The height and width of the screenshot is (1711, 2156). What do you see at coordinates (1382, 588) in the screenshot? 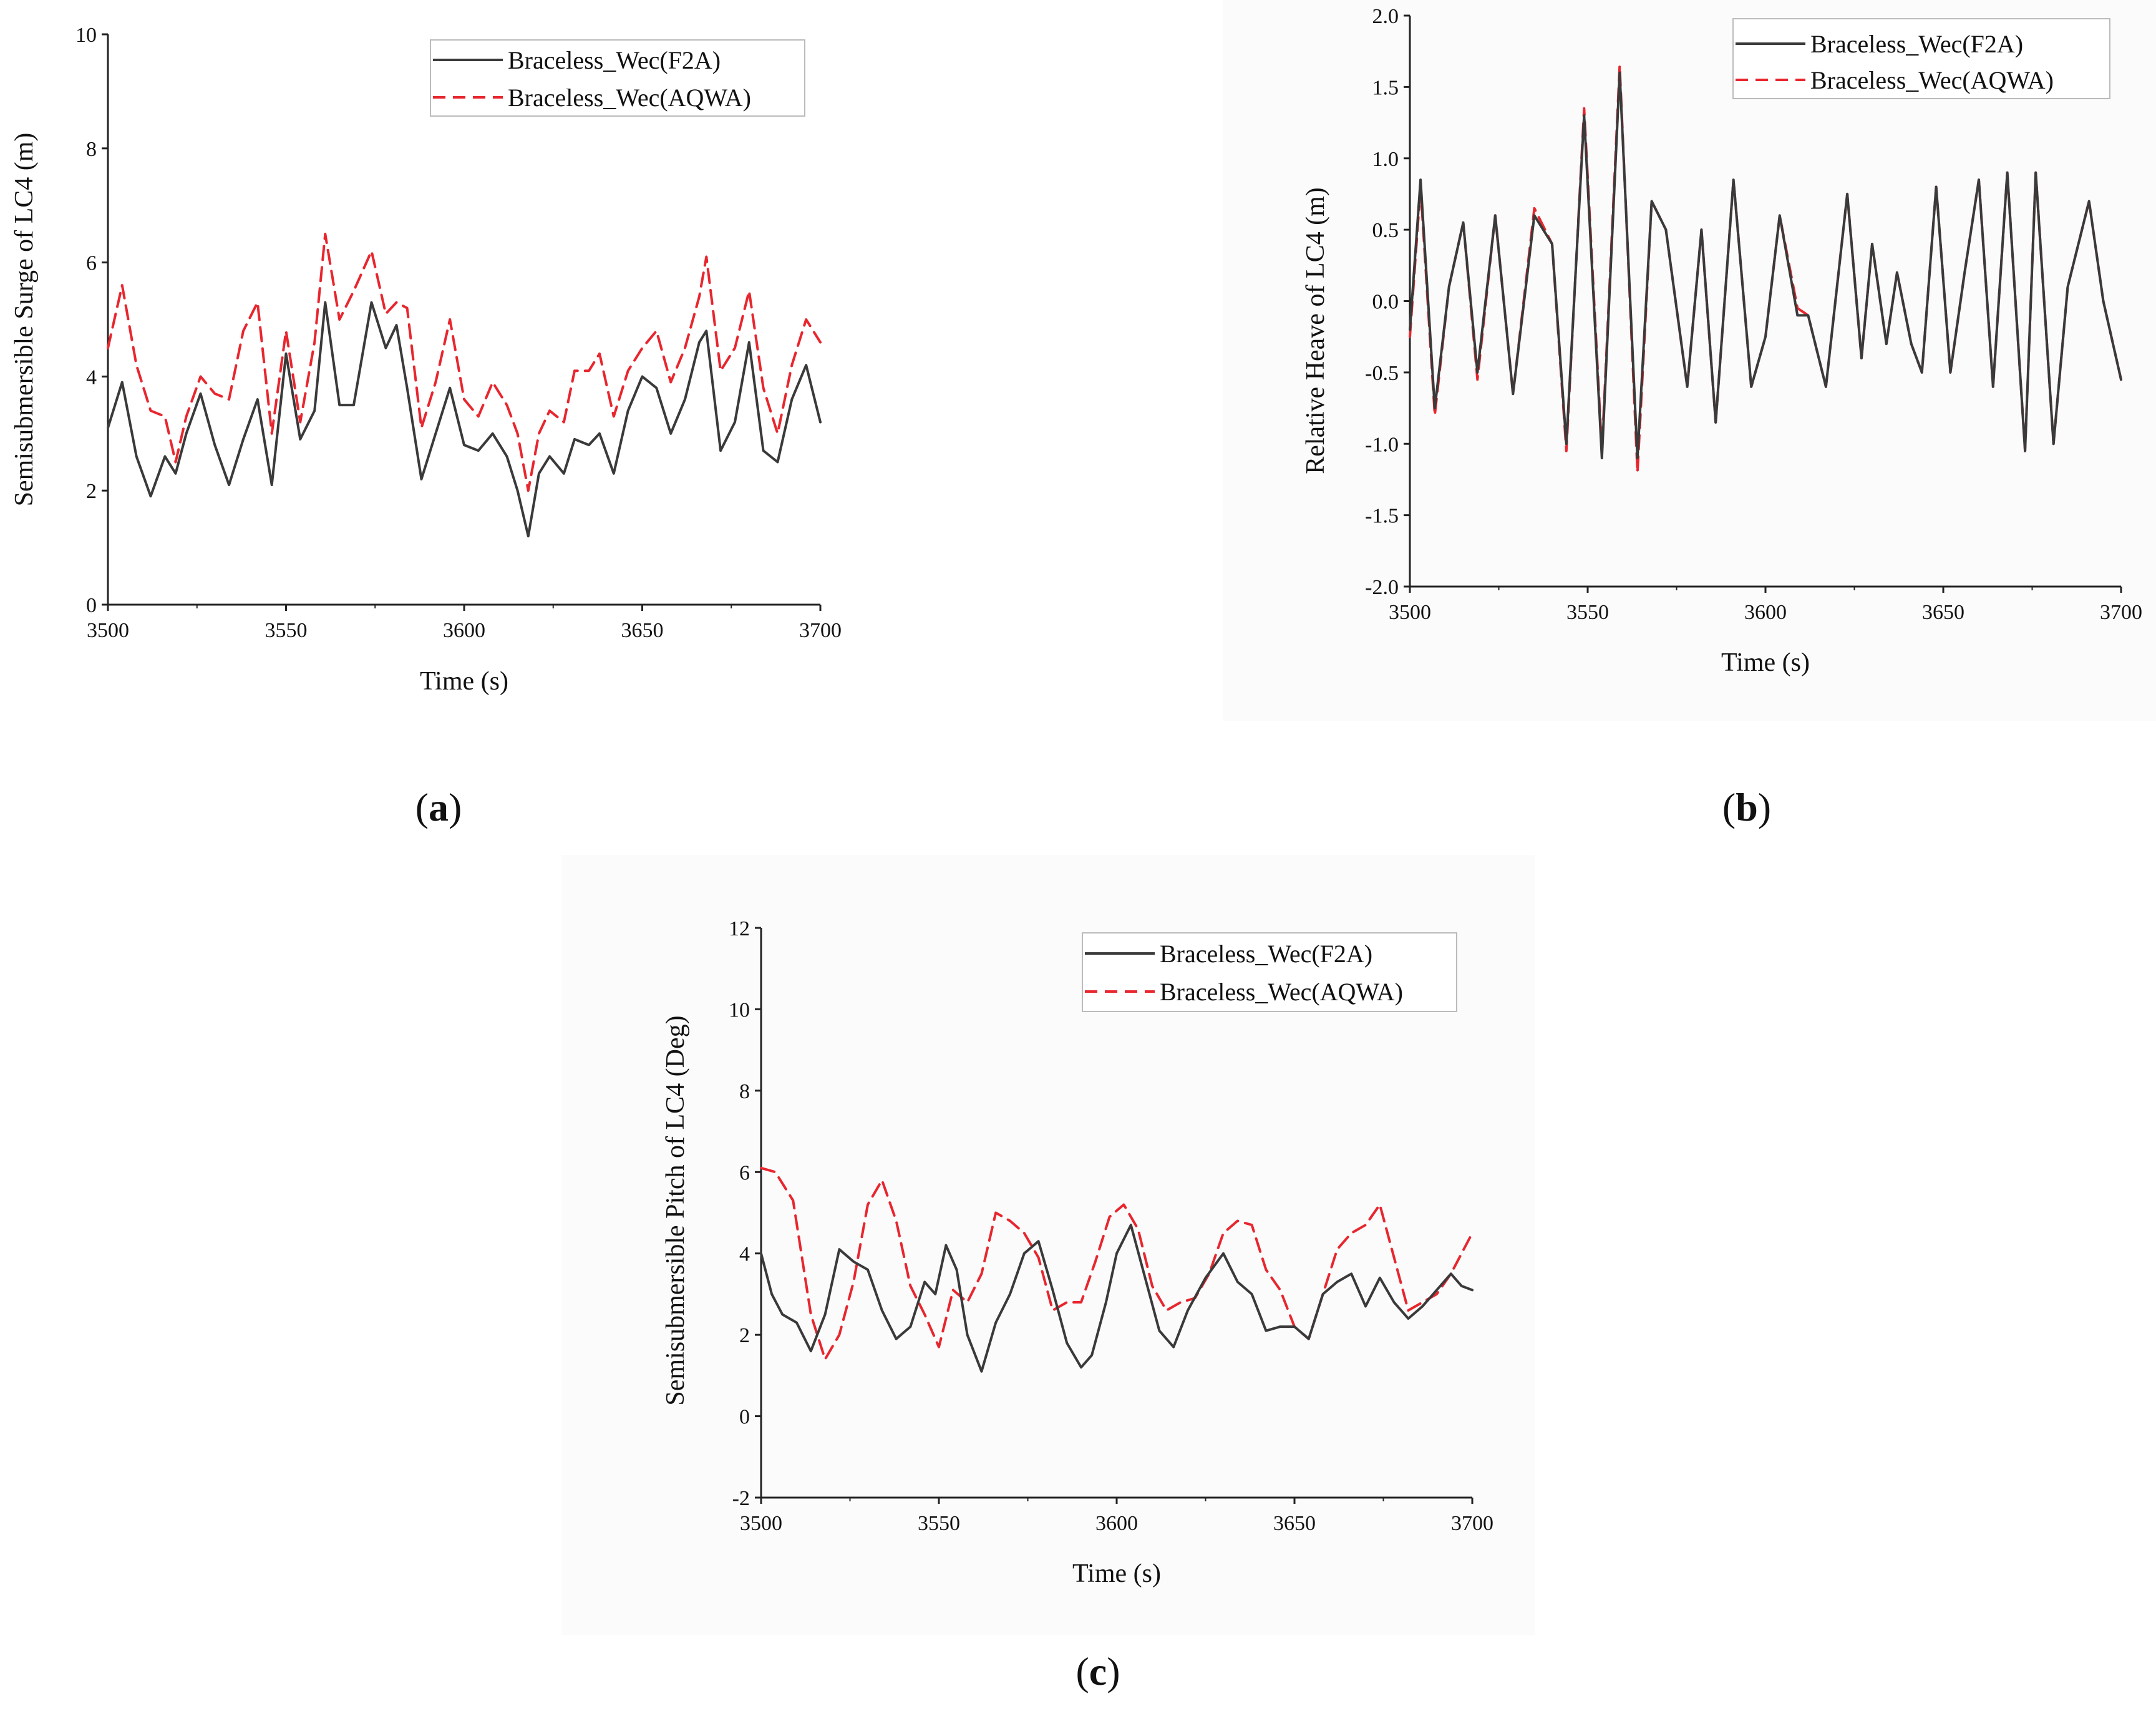
I see `y-tick-label: -2.0` at bounding box center [1382, 588].